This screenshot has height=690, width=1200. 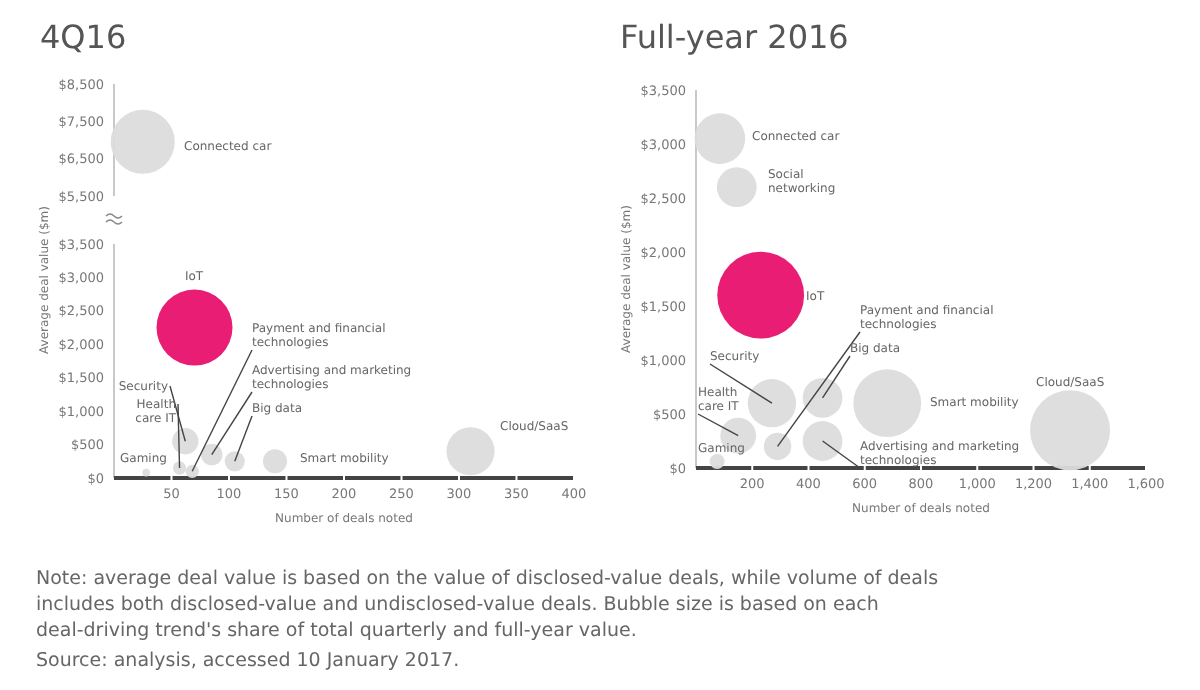 I want to click on source-note: Source: analysis, accessed 10 January 2017., so click(x=248, y=661).